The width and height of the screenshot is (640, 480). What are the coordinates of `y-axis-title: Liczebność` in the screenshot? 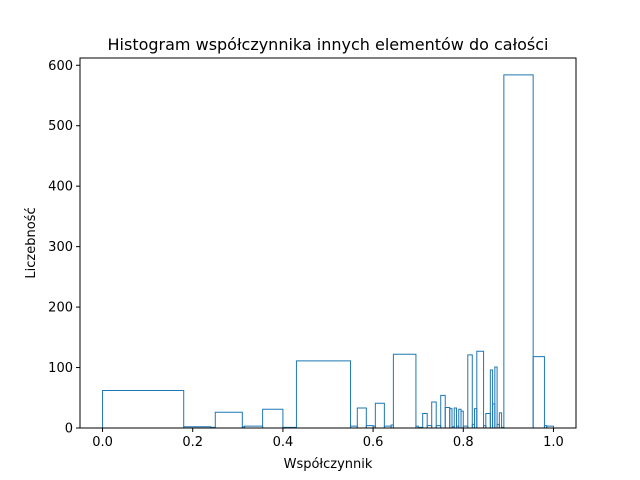 It's located at (31, 242).